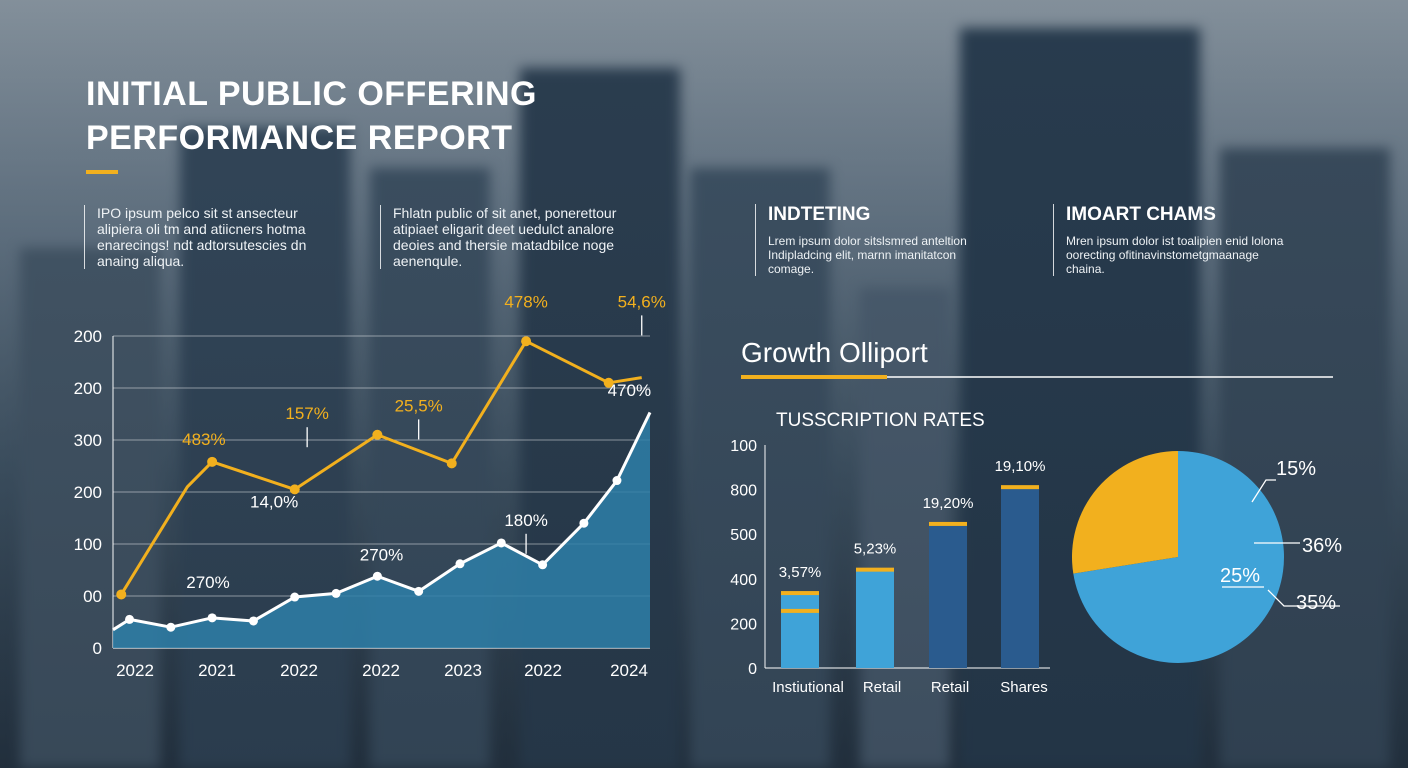  I want to click on note-line: oorecting ofitinavinstometgmaanage, so click(1162, 255).